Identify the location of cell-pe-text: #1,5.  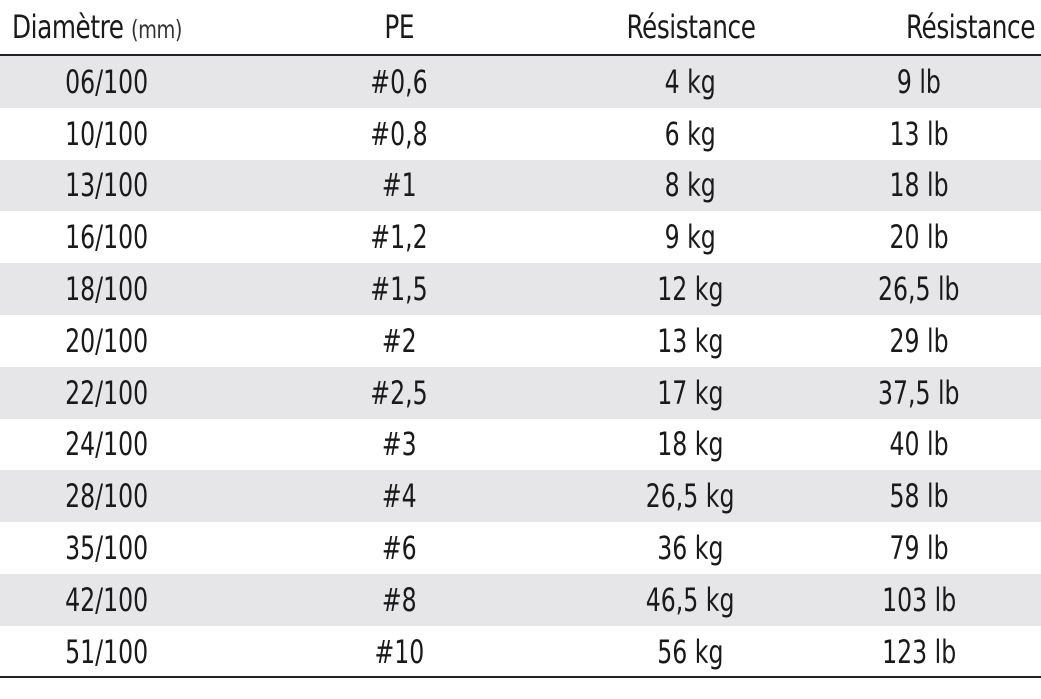
(399, 289).